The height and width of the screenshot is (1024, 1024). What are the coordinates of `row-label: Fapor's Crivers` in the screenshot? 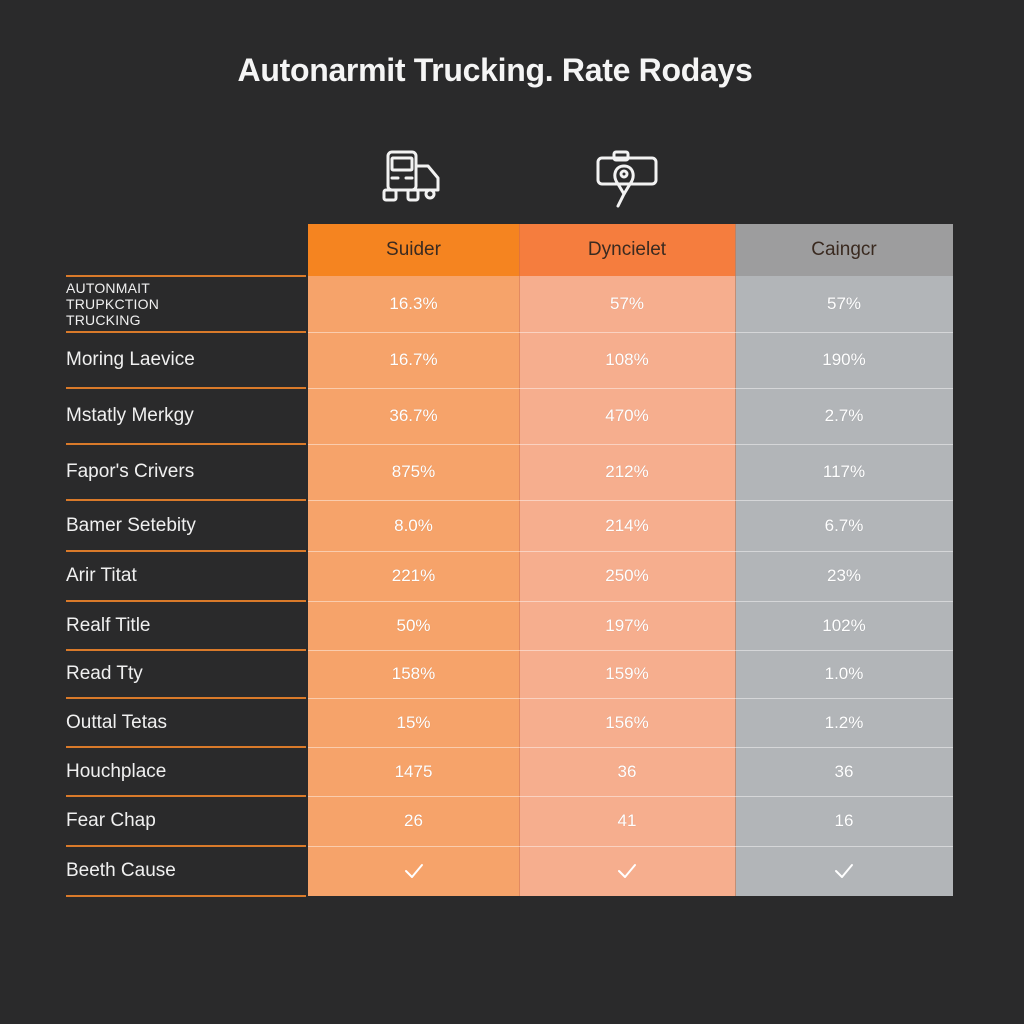 It's located at (130, 471).